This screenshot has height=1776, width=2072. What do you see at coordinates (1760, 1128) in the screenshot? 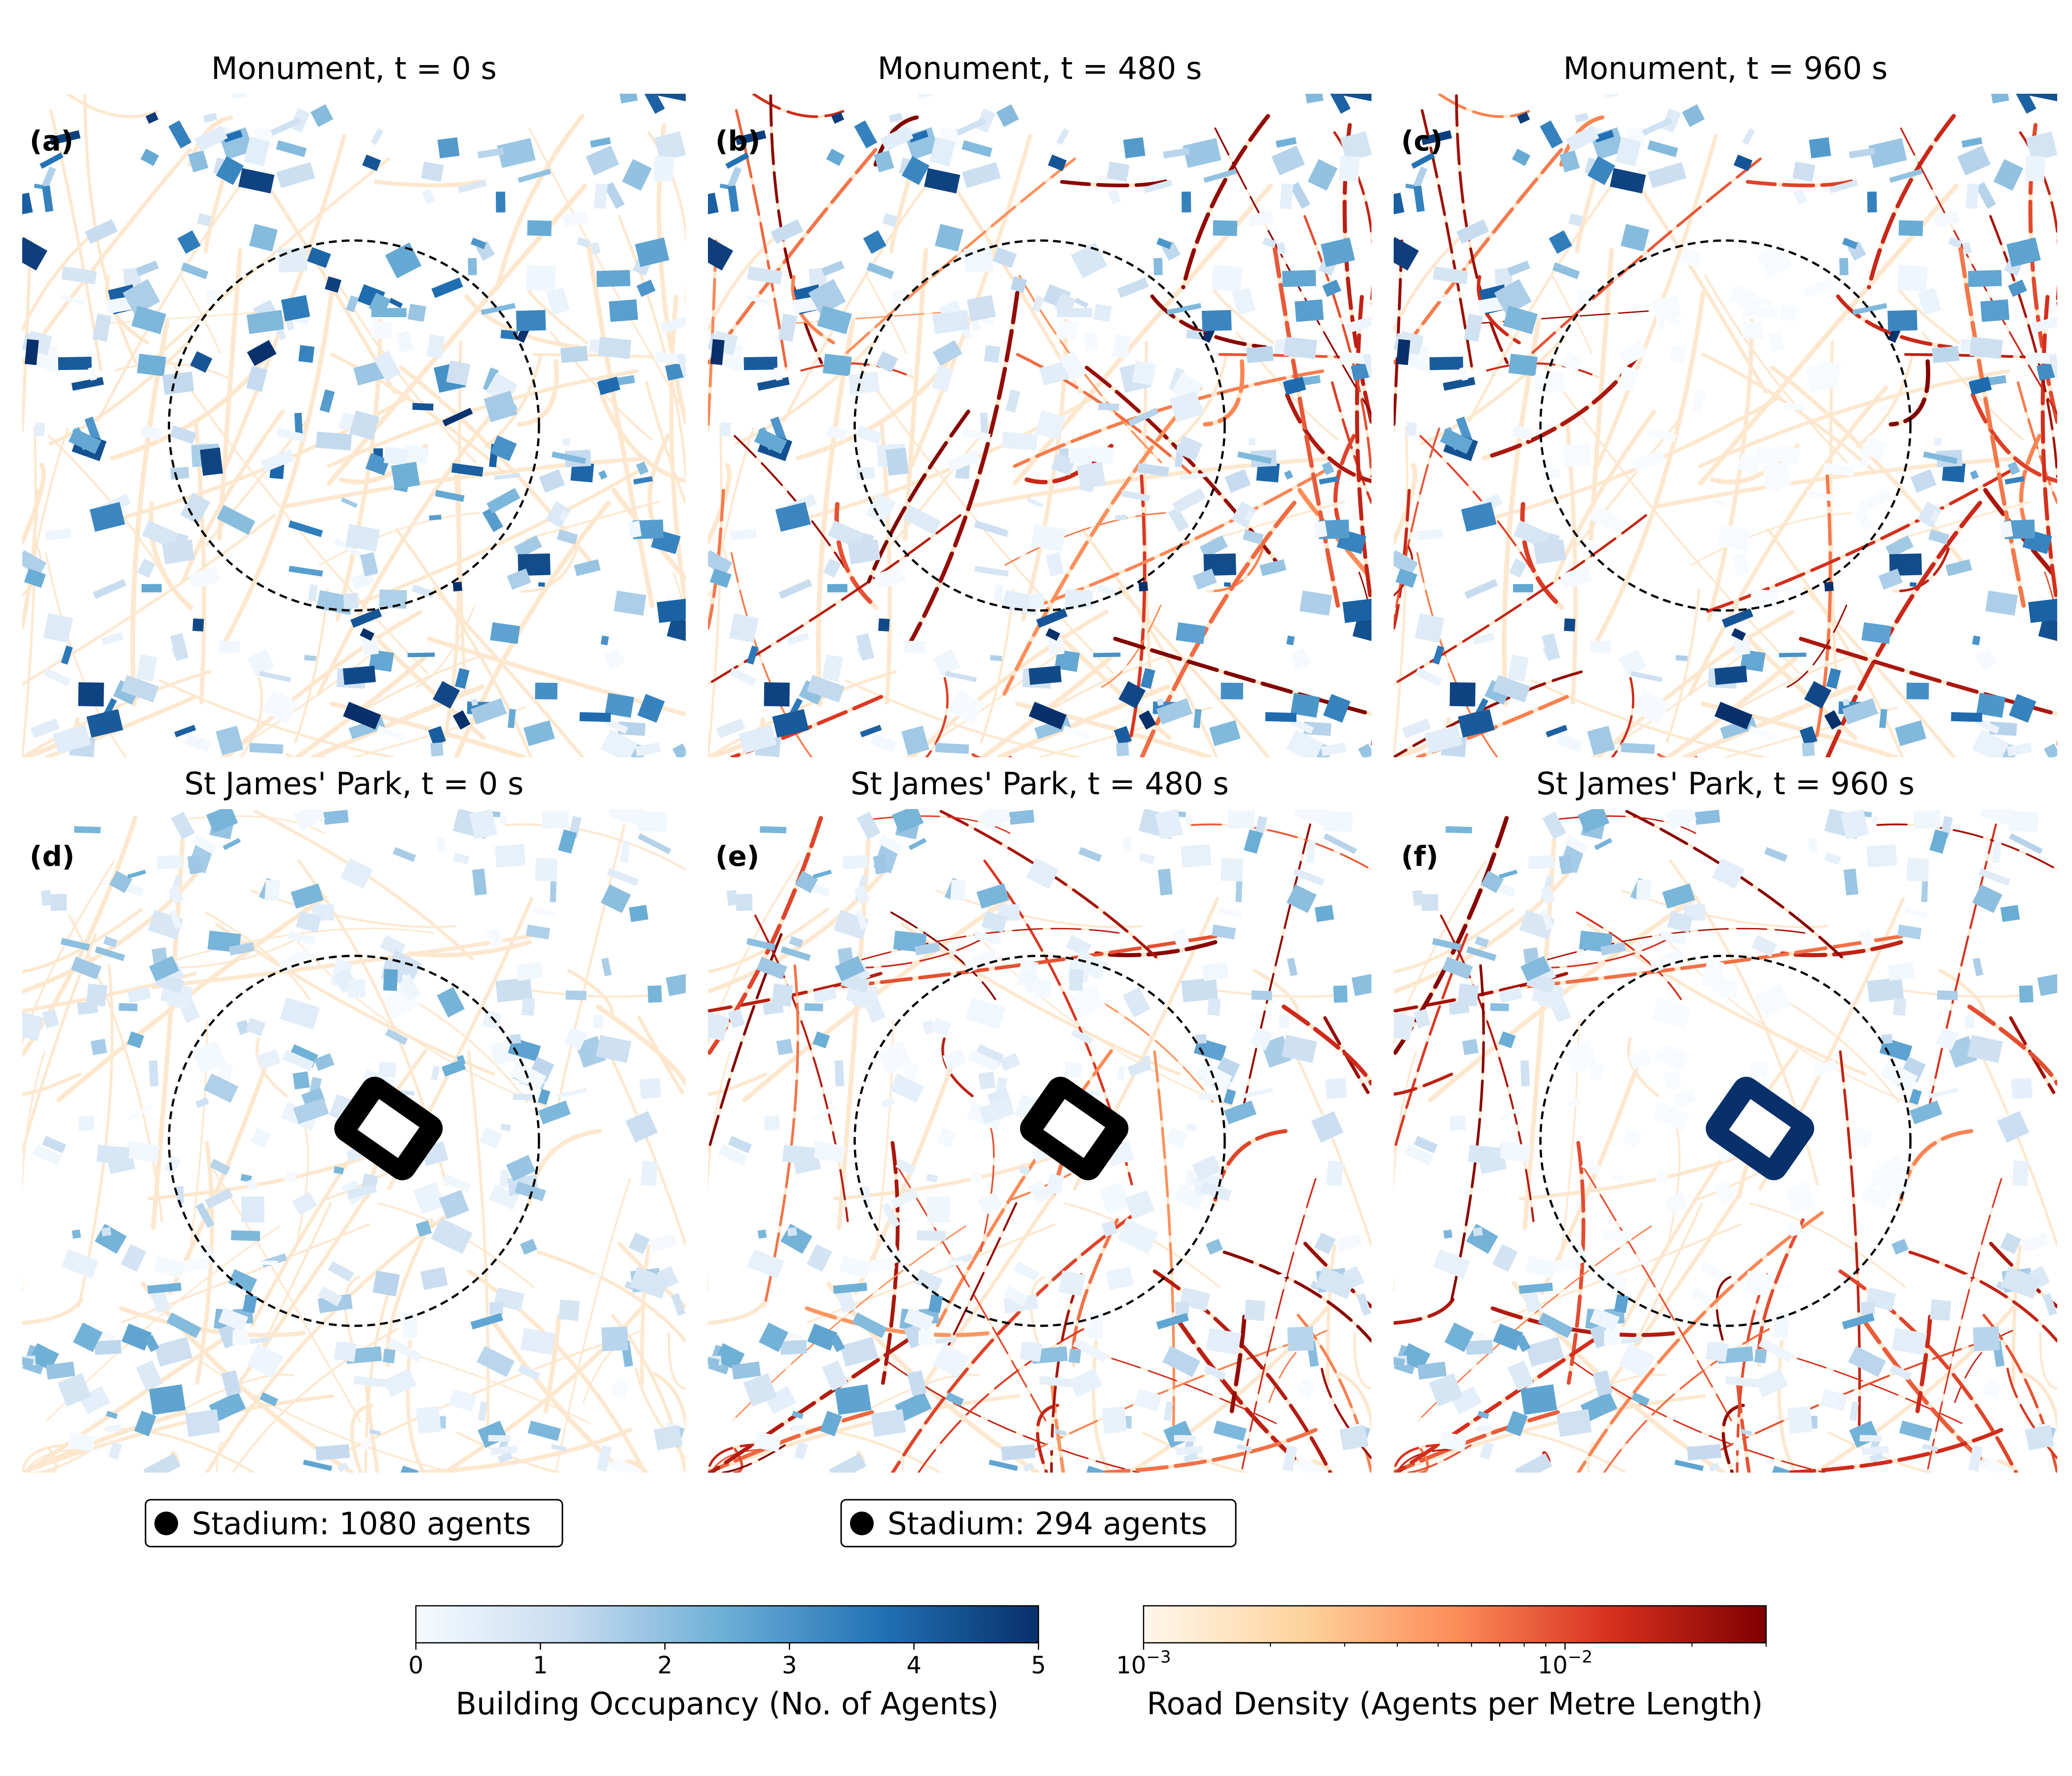
I see `stadium-pitch` at bounding box center [1760, 1128].